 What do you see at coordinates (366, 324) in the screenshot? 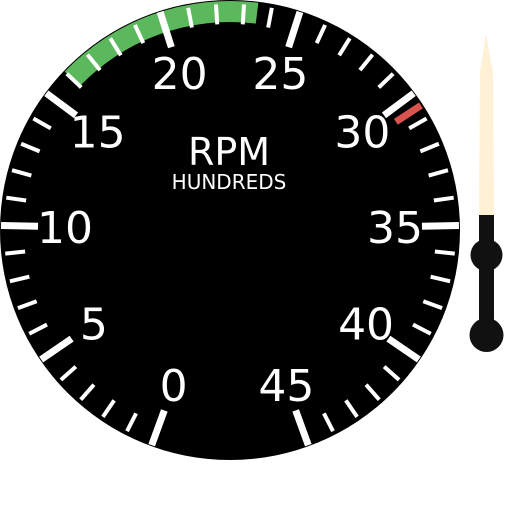
I see `numeral-40: 40` at bounding box center [366, 324].